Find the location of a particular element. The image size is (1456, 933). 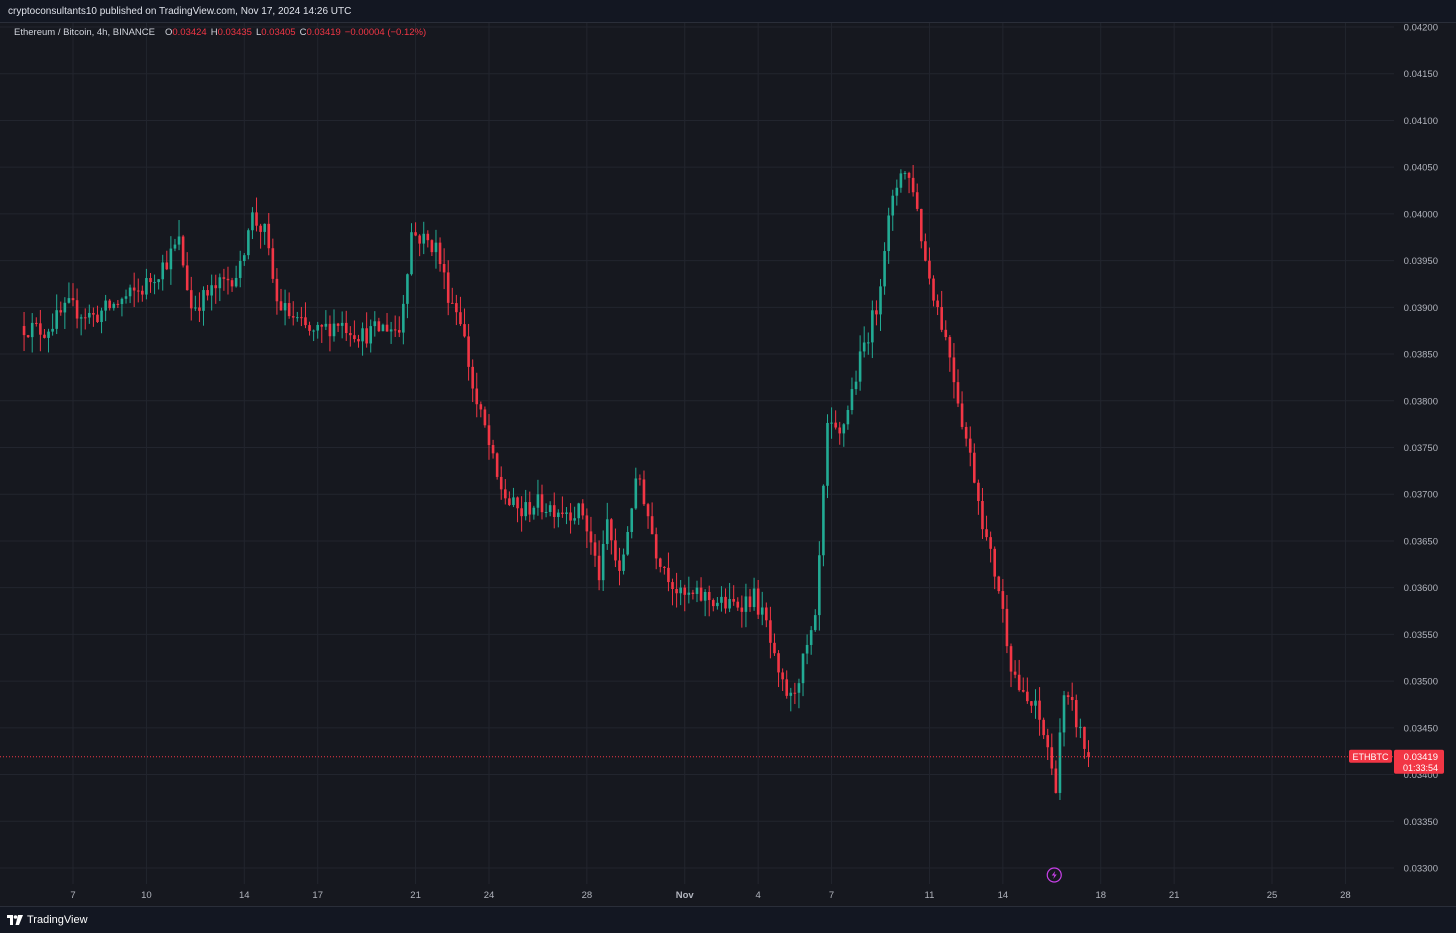

y-tick-label: 0.03450 is located at coordinates (1421, 728).